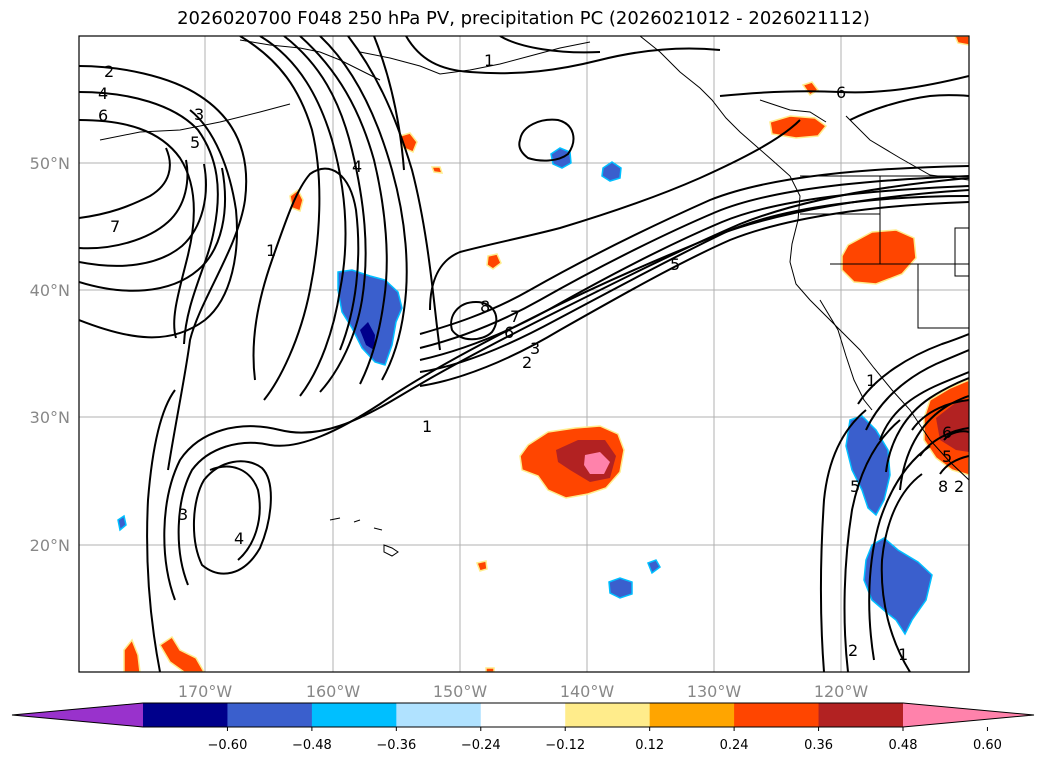 This screenshot has width=1047, height=765. I want to click on lon-label: 120°W, so click(841, 691).